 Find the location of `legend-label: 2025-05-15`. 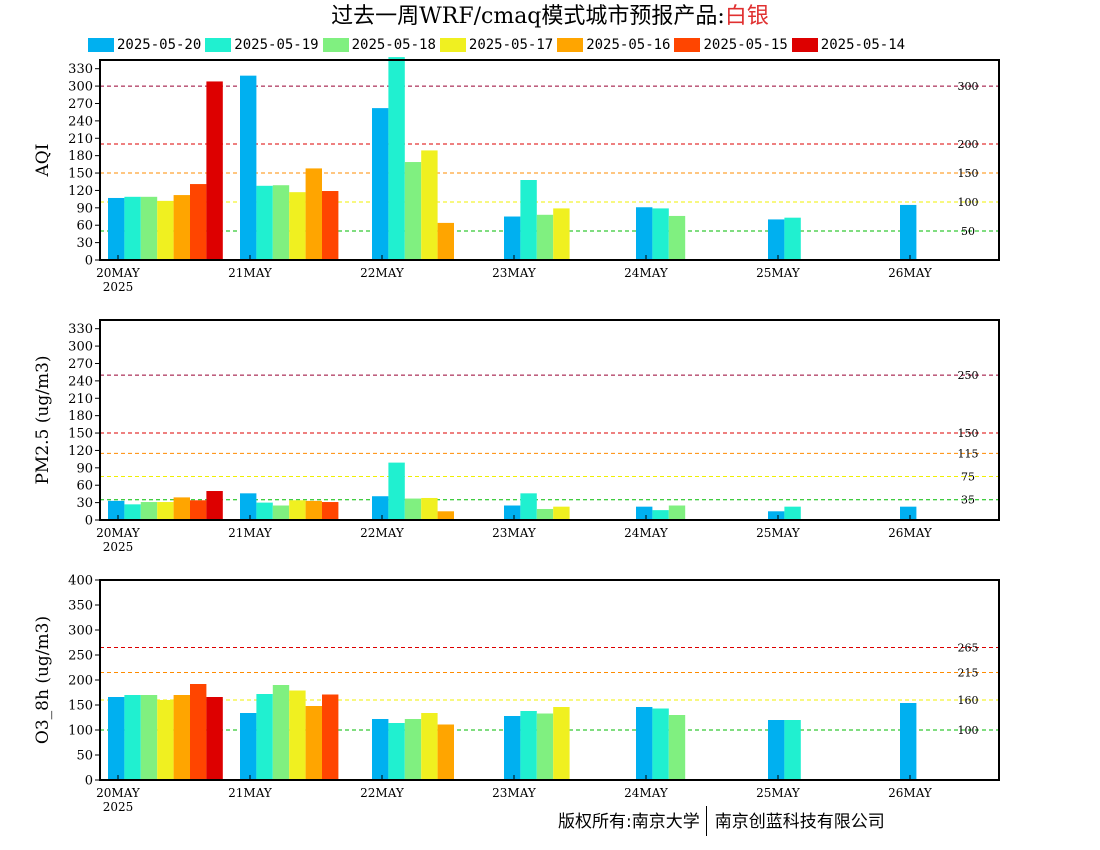

legend-label: 2025-05-15 is located at coordinates (745, 45).